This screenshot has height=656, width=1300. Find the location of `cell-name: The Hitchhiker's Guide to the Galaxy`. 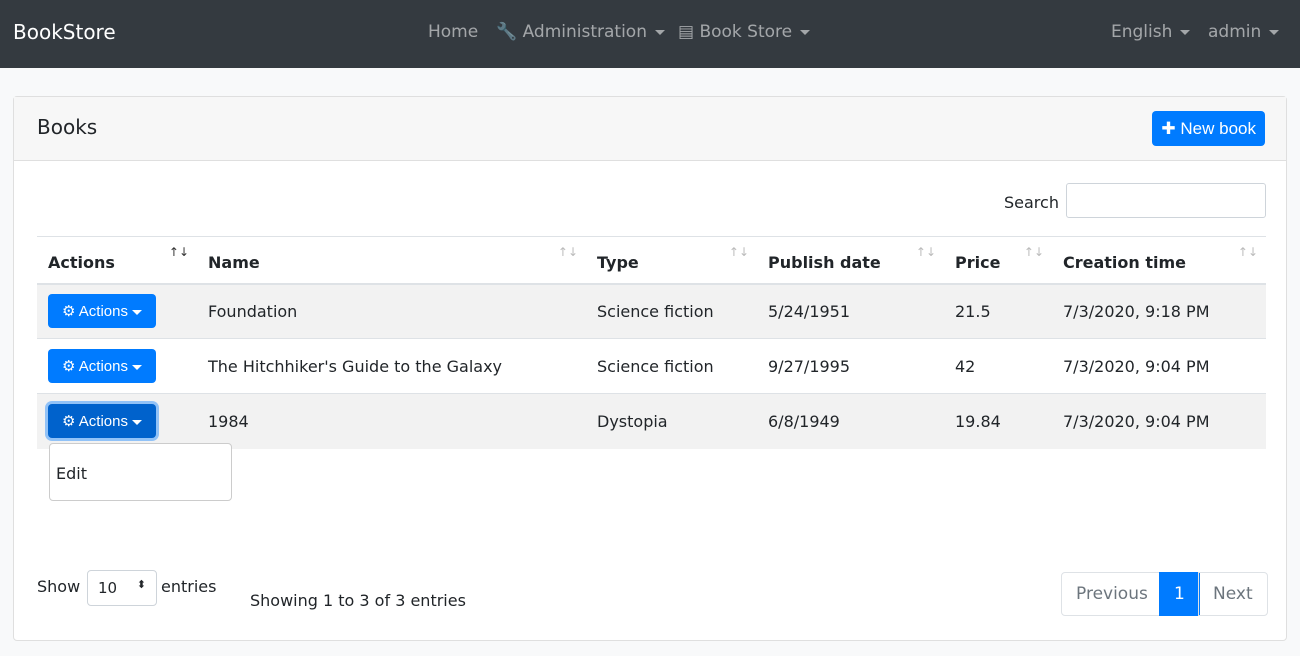

cell-name: The Hitchhiker's Guide to the Galaxy is located at coordinates (391, 366).